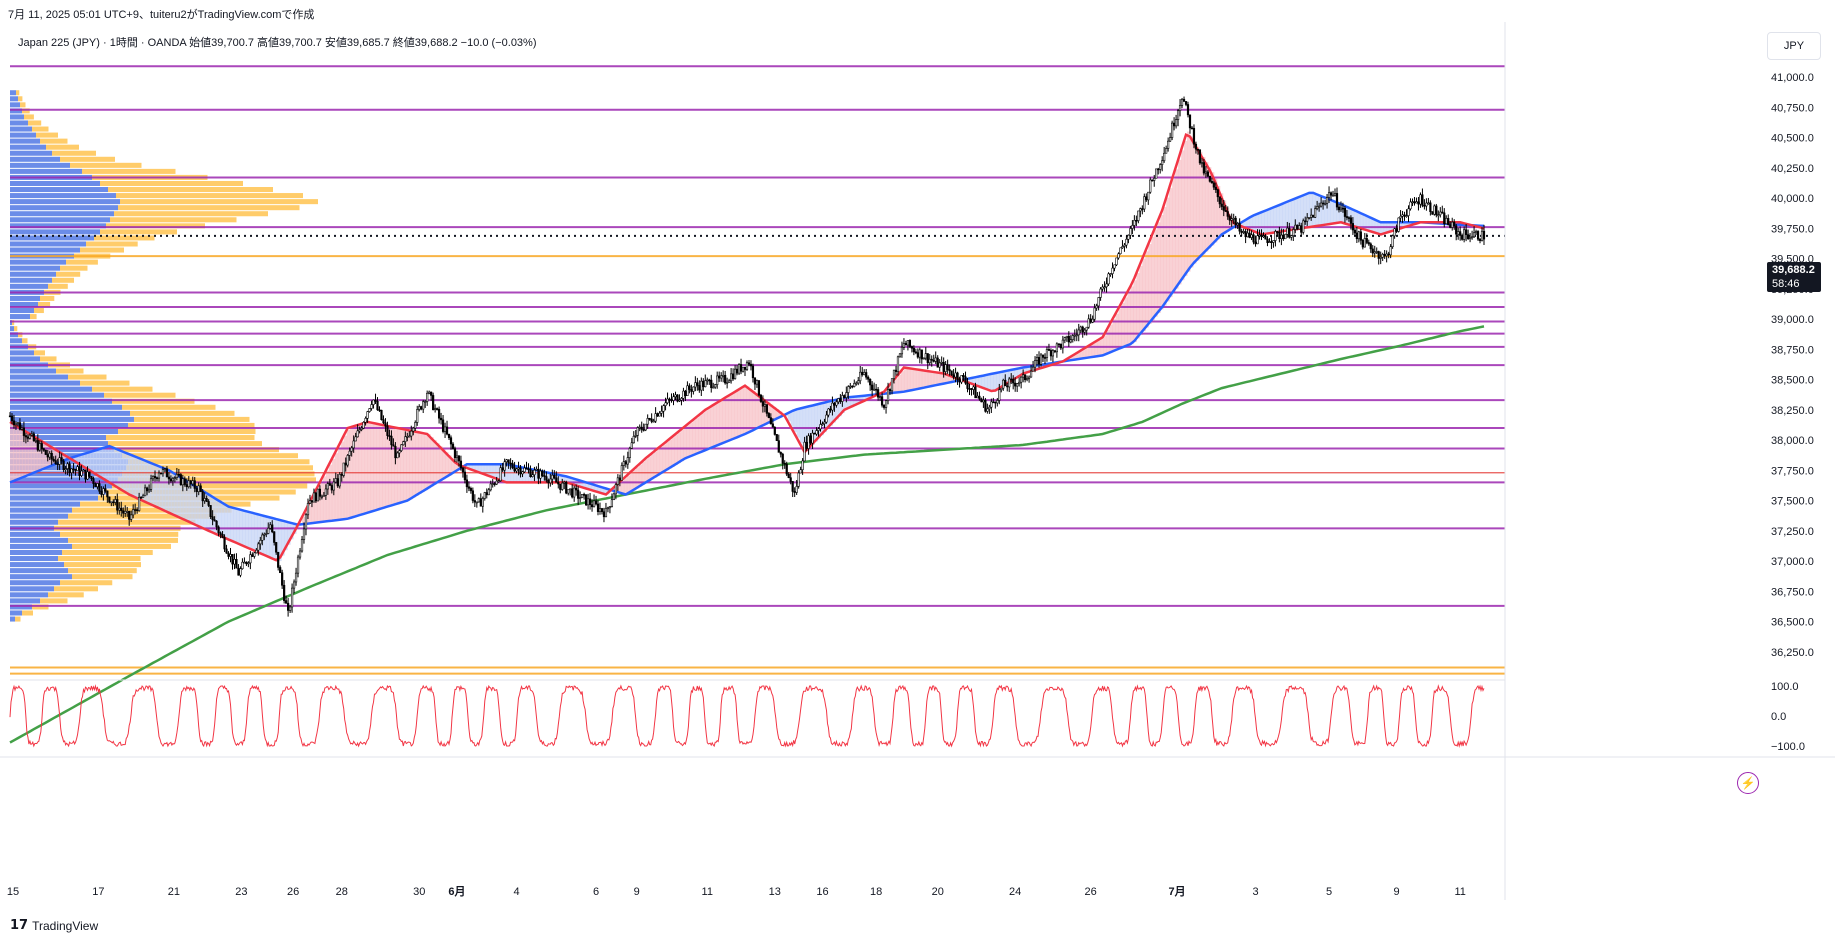 This screenshot has width=1835, height=941. I want to click on x-tick-label: 3, so click(1255, 892).